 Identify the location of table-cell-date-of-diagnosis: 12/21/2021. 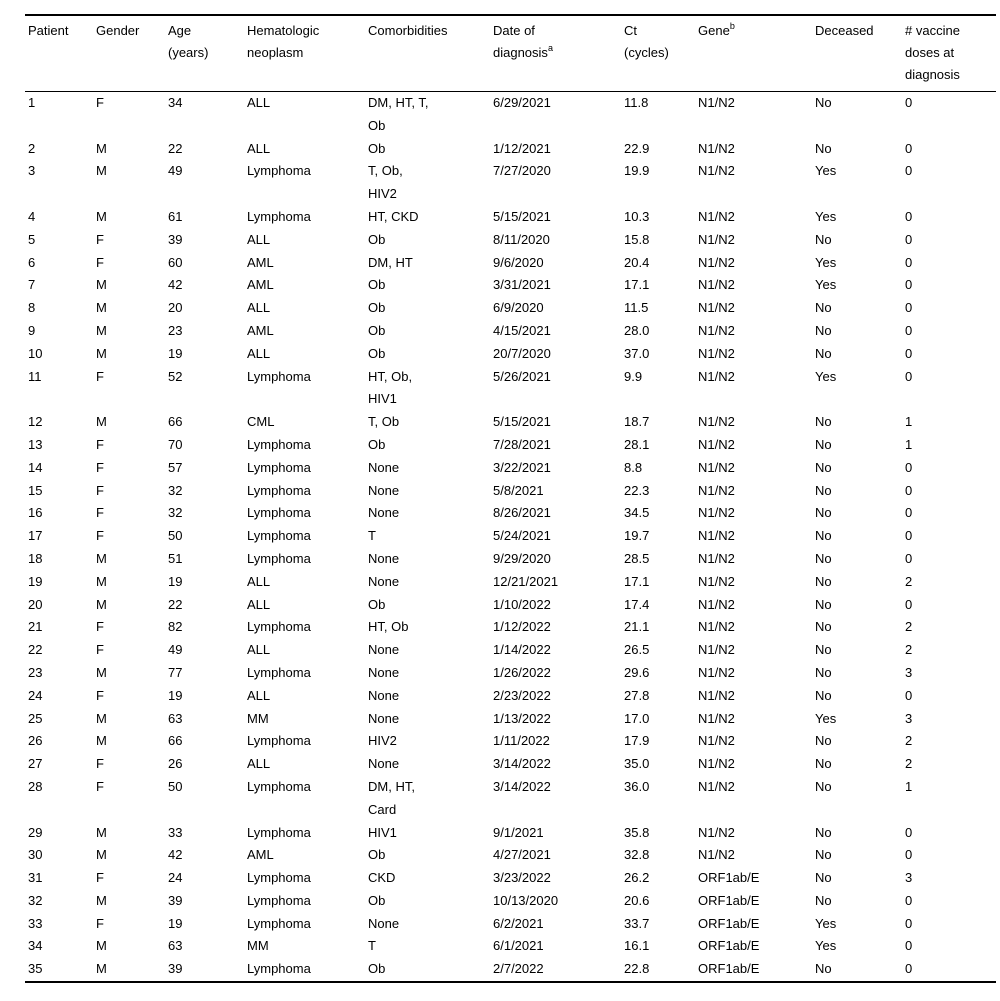
(526, 581).